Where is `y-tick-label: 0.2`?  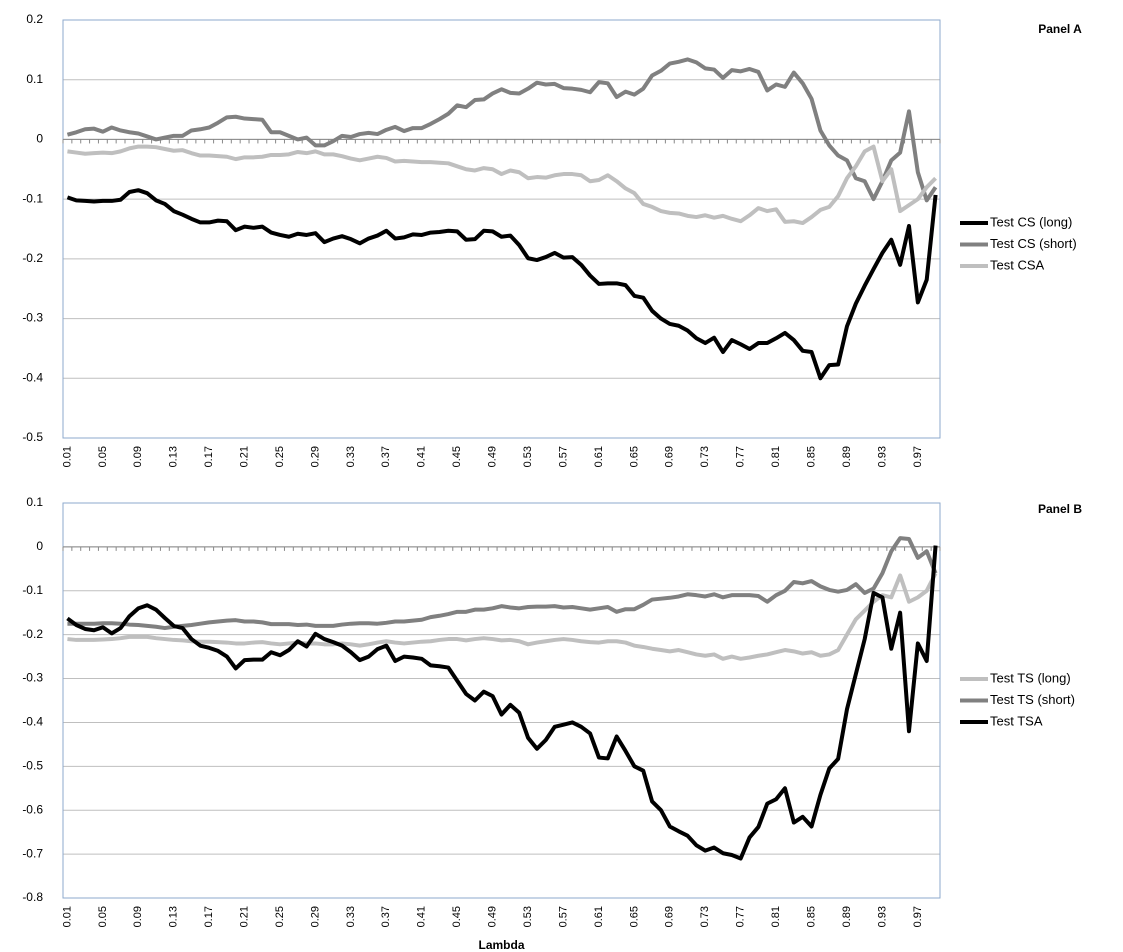 y-tick-label: 0.2 is located at coordinates (34, 19).